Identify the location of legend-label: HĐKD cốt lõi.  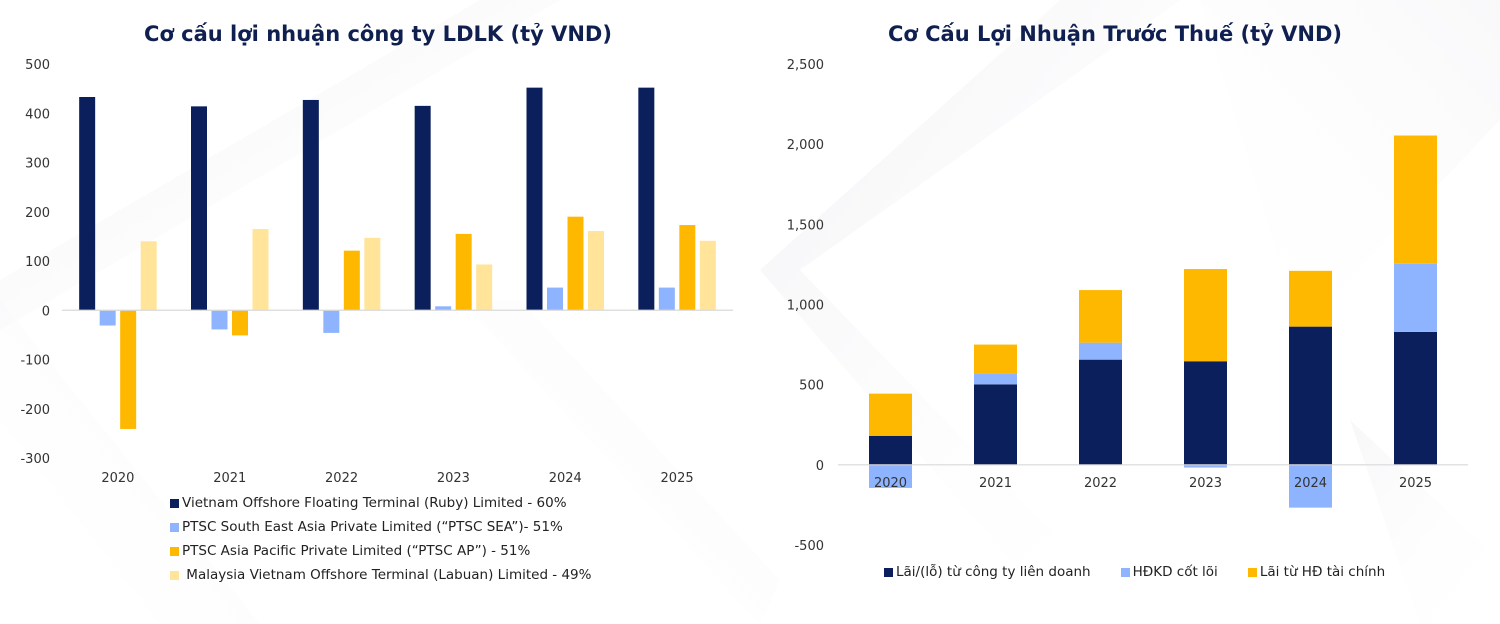
(1175, 572).